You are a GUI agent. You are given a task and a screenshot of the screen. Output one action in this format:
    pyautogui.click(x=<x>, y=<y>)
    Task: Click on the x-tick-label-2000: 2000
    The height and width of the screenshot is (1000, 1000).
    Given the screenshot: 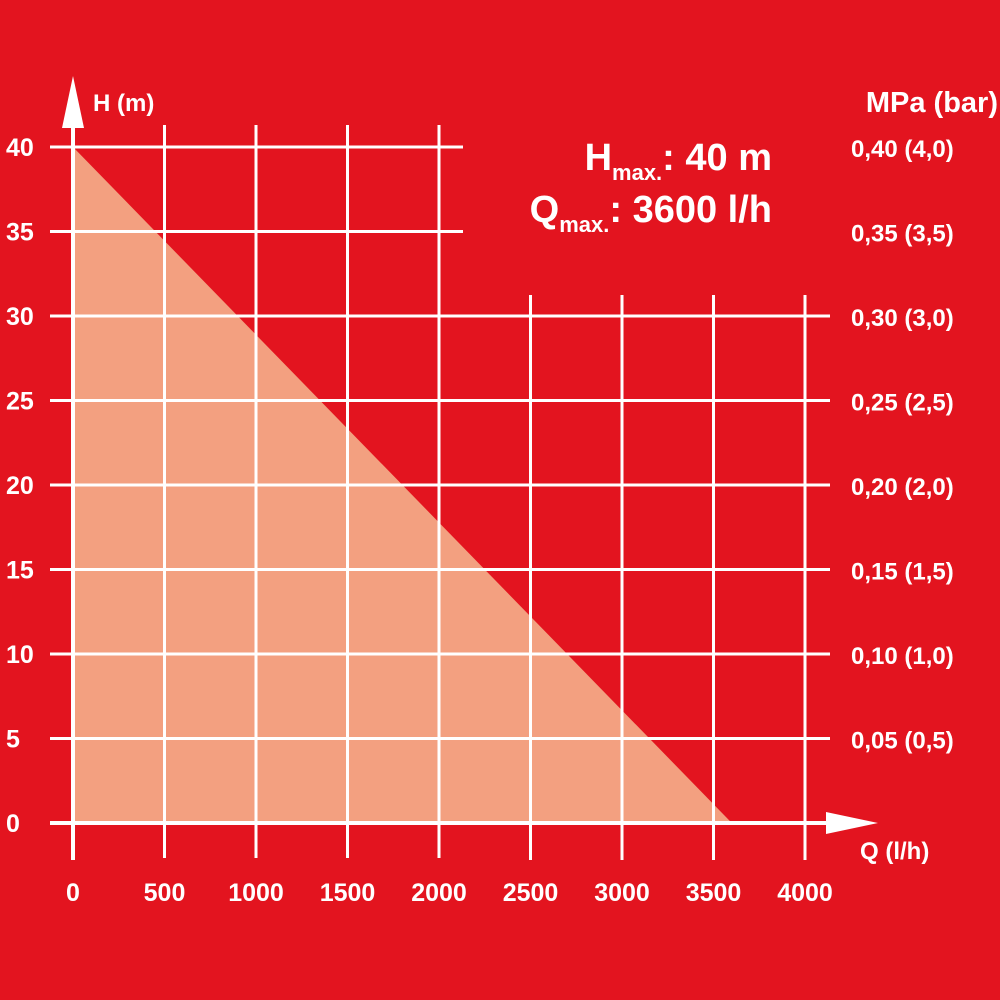 What is the action you would take?
    pyautogui.click(x=439, y=893)
    